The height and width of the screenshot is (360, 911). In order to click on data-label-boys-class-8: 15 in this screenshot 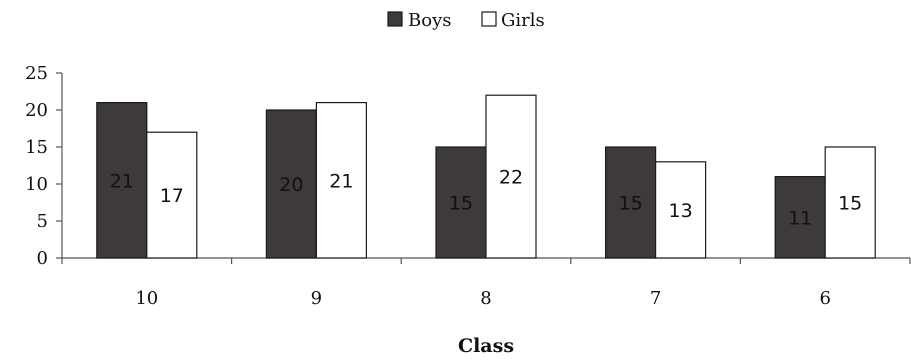, I will do `click(461, 204)`.